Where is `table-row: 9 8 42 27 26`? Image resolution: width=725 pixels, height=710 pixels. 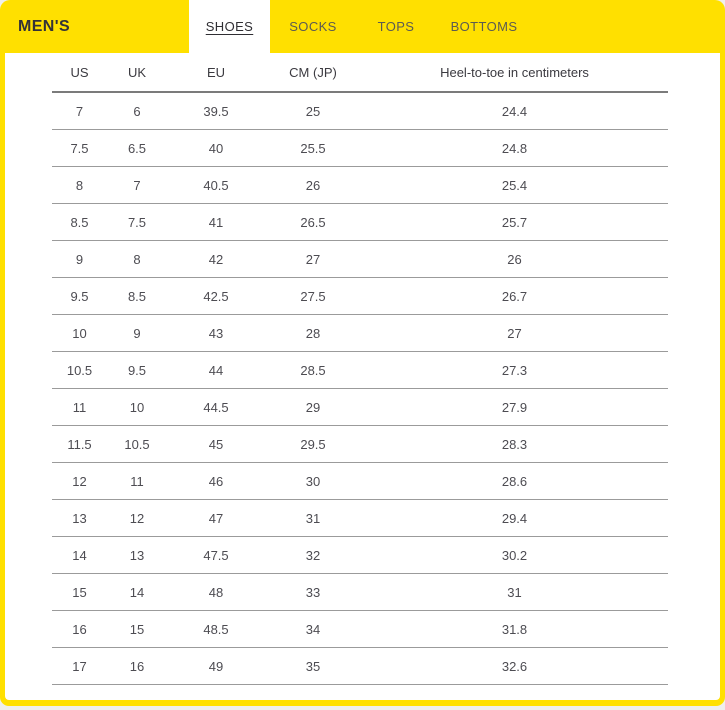 table-row: 9 8 42 27 26 is located at coordinates (360, 259).